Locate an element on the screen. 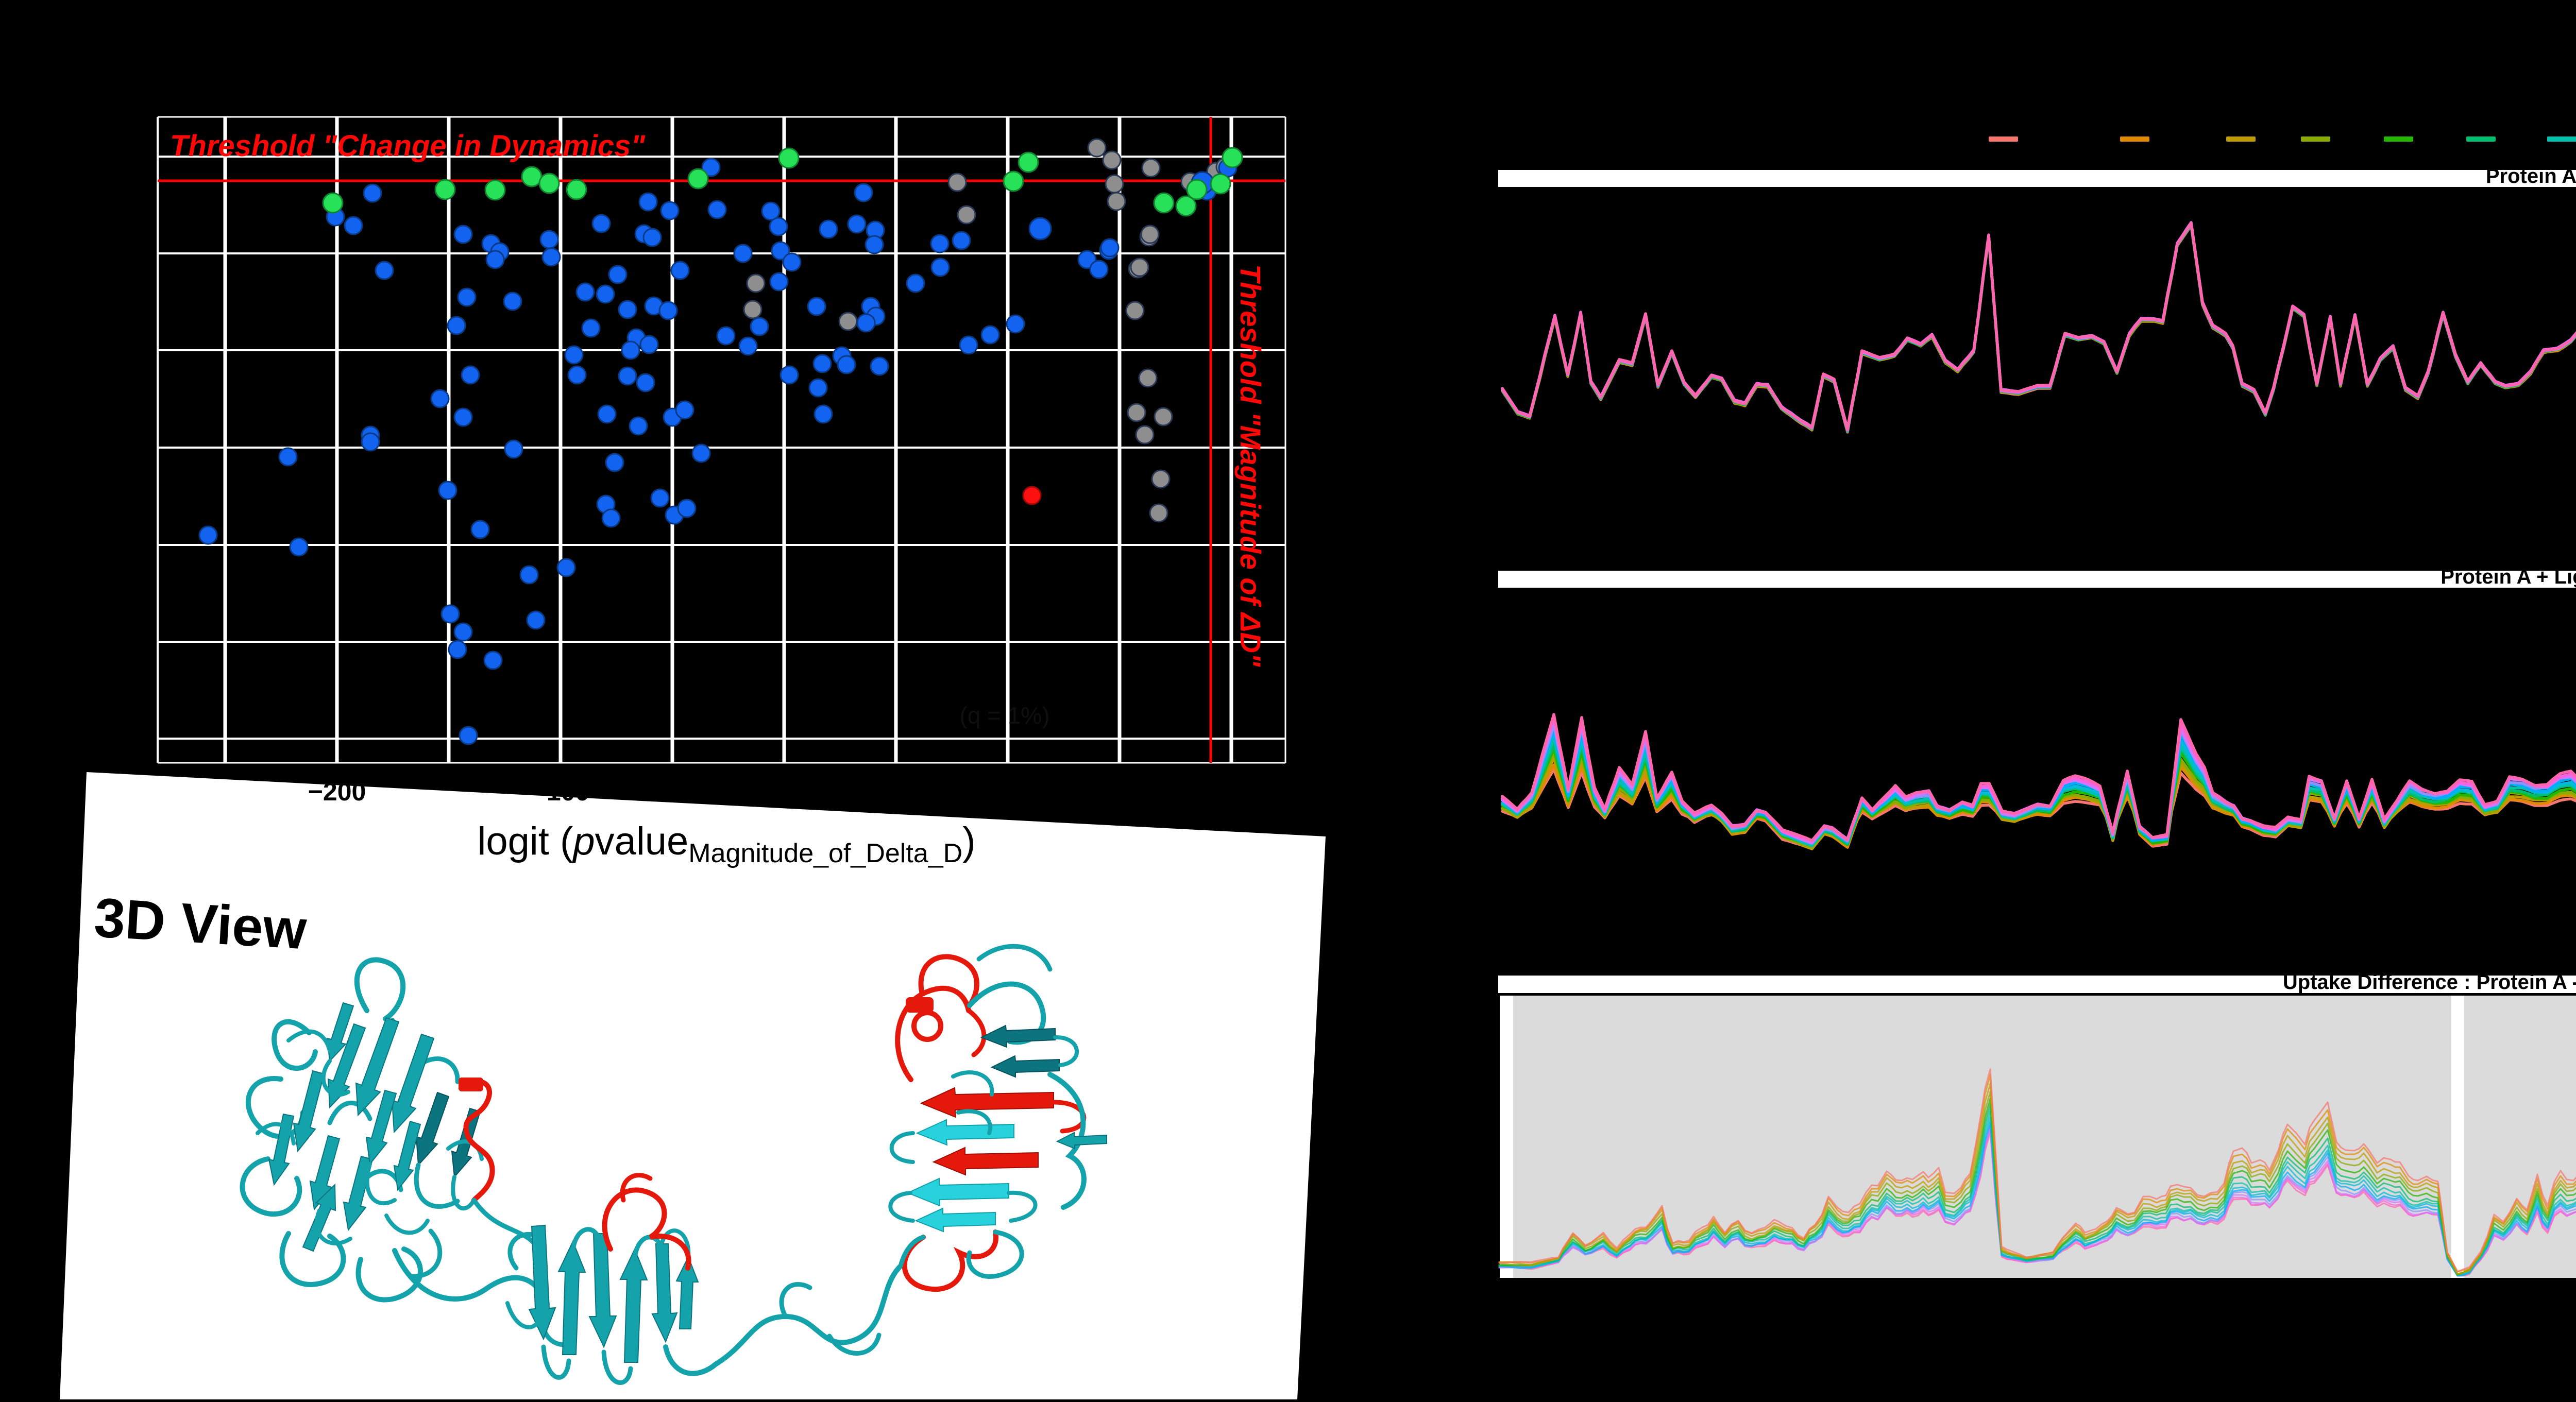 This screenshot has height=1402, width=2576. svg-text: 100 is located at coordinates (1007, 791).